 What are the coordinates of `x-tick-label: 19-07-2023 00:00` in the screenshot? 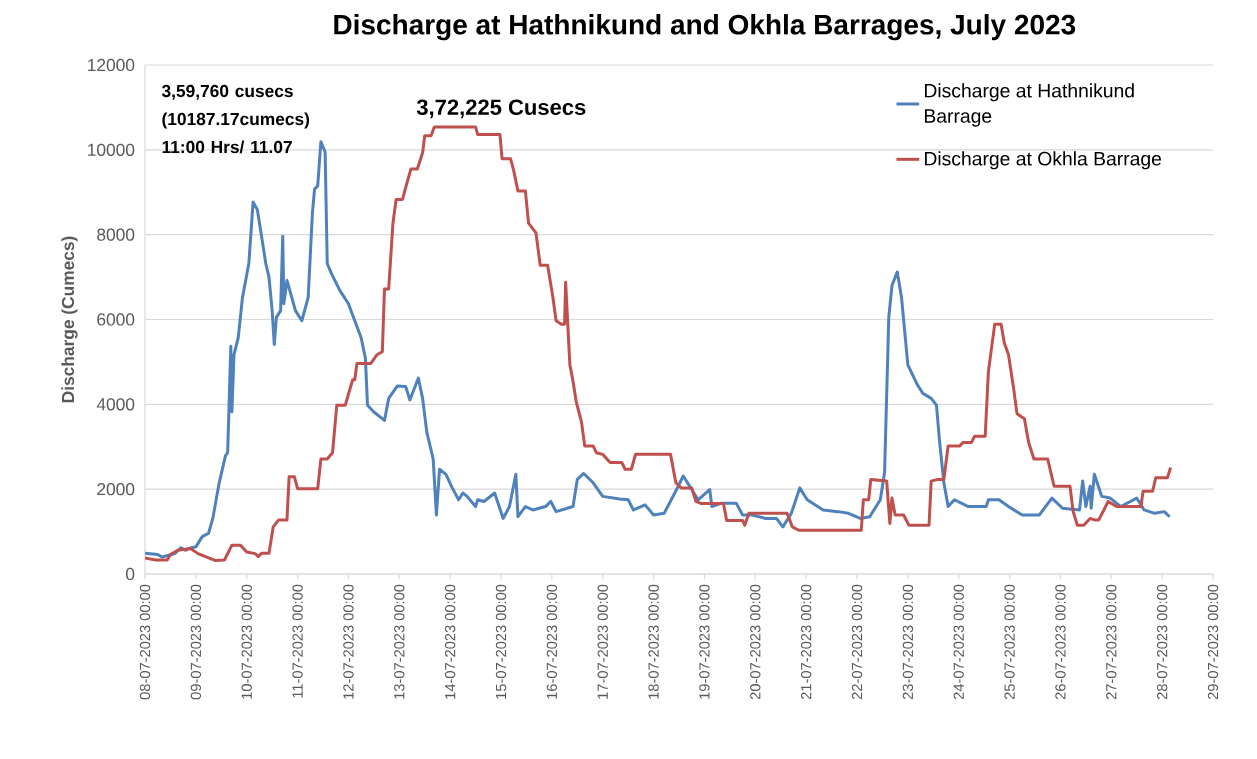 It's located at (704, 641).